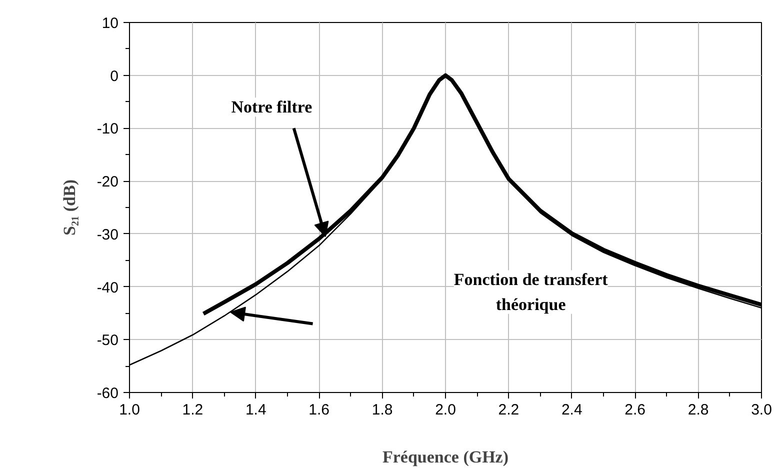 This screenshot has width=779, height=469. Describe the element at coordinates (129, 410) in the screenshot. I see `x-tick-label: 1.0` at that location.